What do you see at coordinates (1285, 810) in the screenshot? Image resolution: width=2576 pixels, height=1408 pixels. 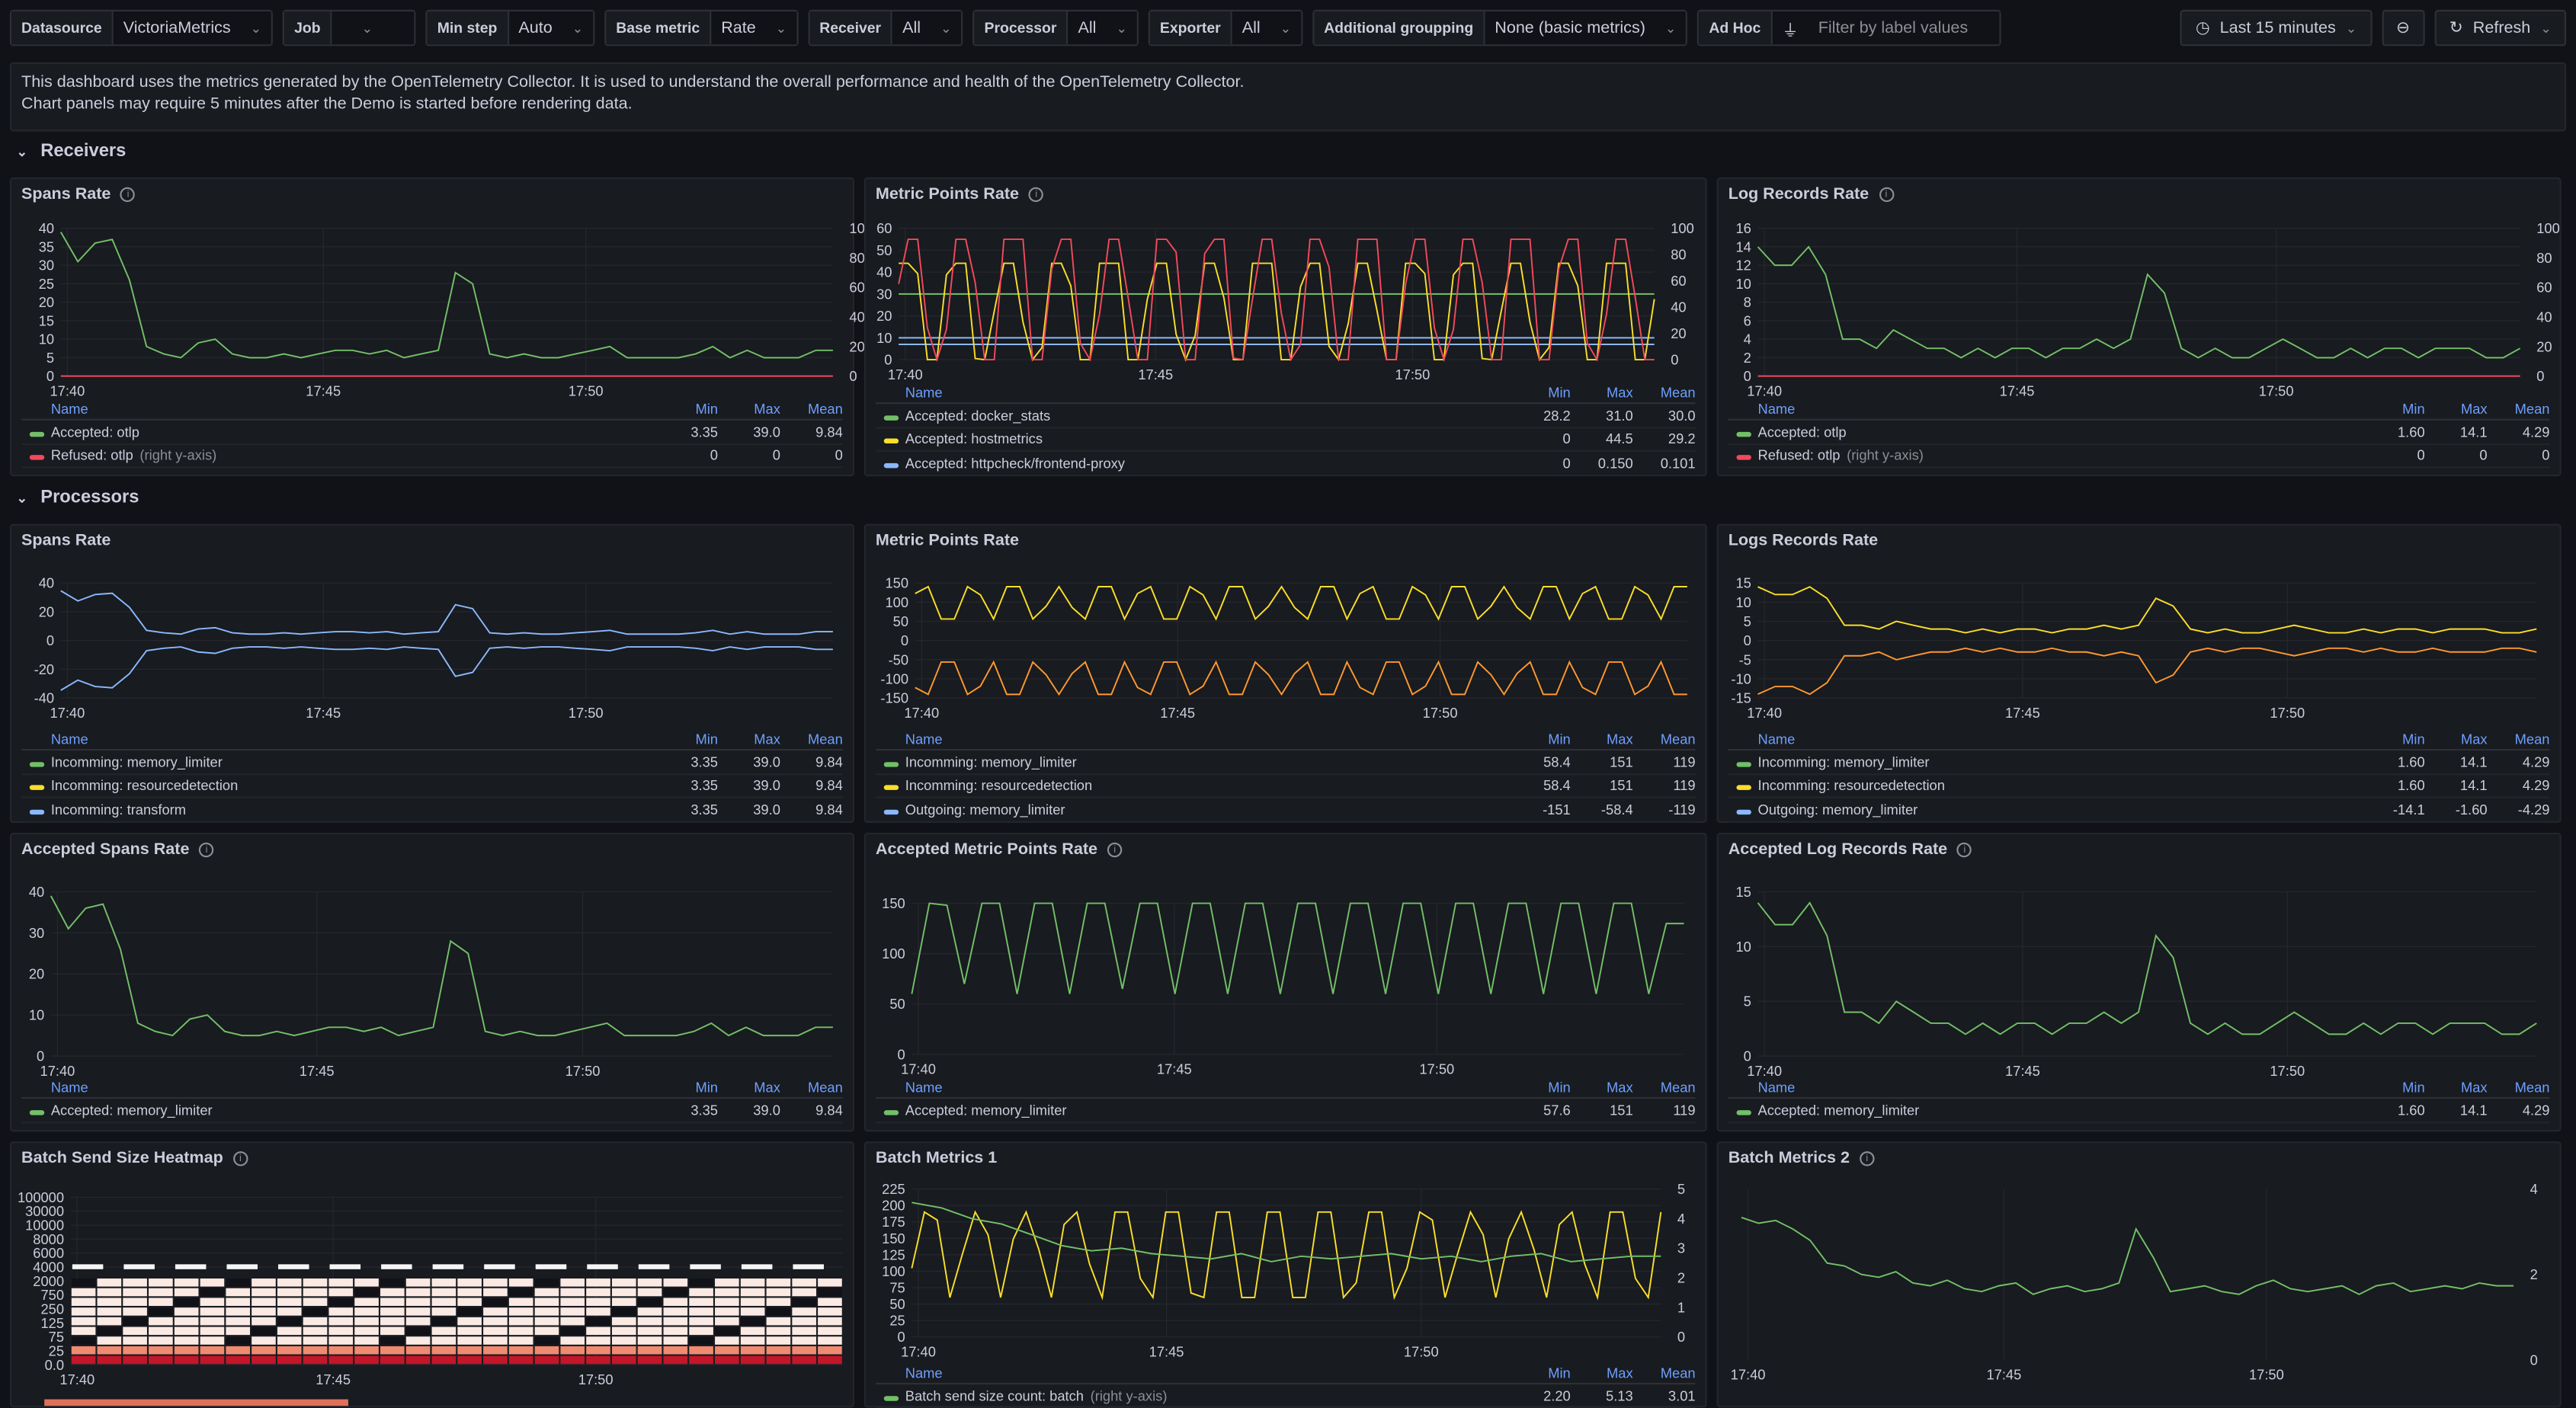 I see `legend-item: Outgoing: memory_limiter -151 -58.4 -119` at bounding box center [1285, 810].